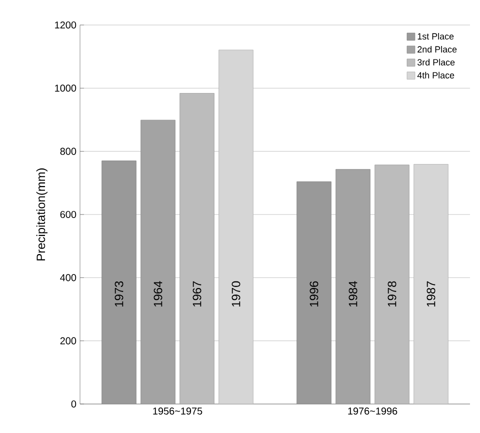 This screenshot has width=480, height=433. What do you see at coordinates (42, 214) in the screenshot?
I see `y-axis-title: Precipitation(mm)` at bounding box center [42, 214].